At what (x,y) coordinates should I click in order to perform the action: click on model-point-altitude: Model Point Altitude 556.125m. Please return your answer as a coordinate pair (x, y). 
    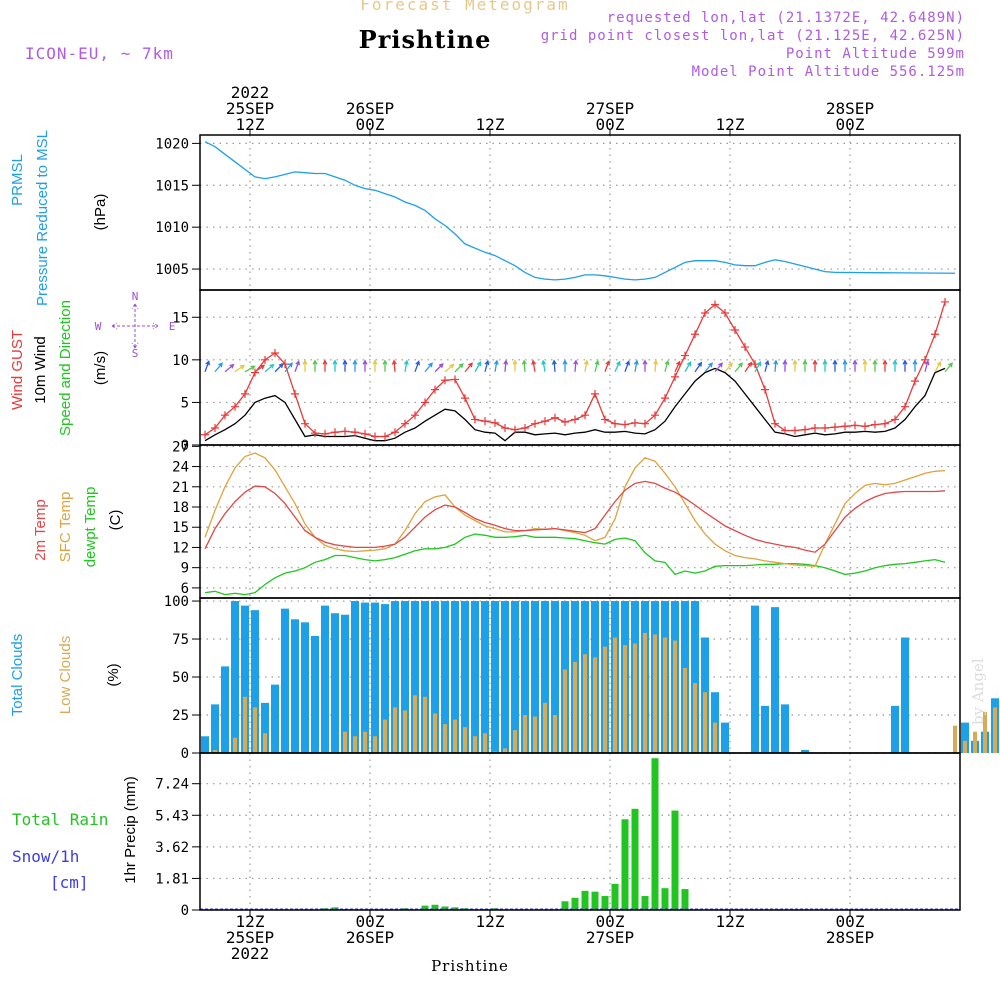
    Looking at the image, I should click on (828, 72).